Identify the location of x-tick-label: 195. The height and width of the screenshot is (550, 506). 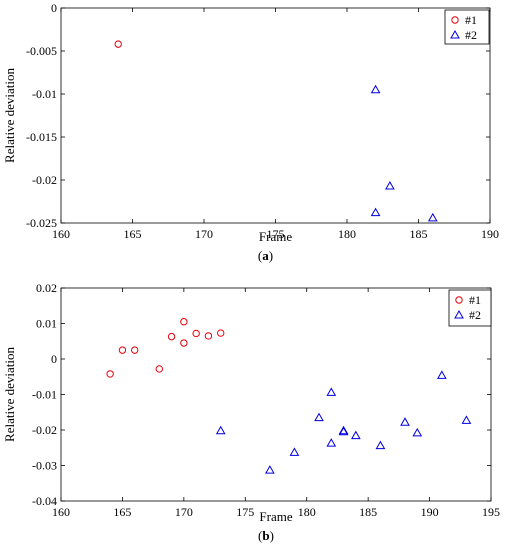
(491, 512).